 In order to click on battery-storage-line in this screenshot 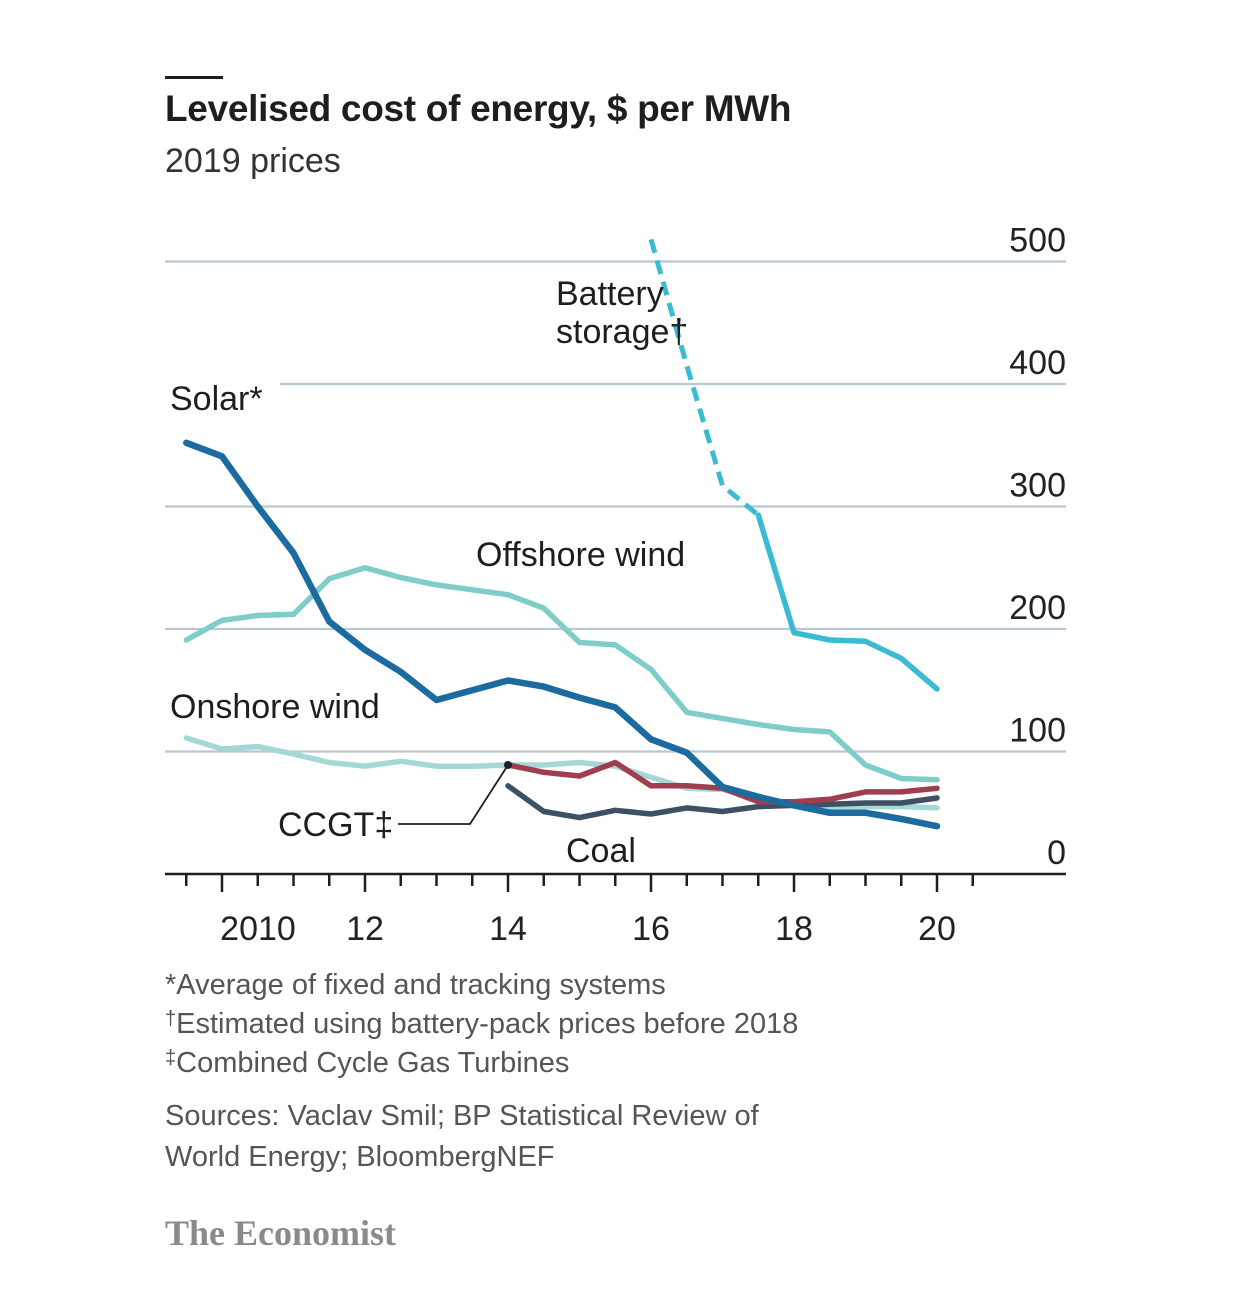, I will do `click(847, 602)`.